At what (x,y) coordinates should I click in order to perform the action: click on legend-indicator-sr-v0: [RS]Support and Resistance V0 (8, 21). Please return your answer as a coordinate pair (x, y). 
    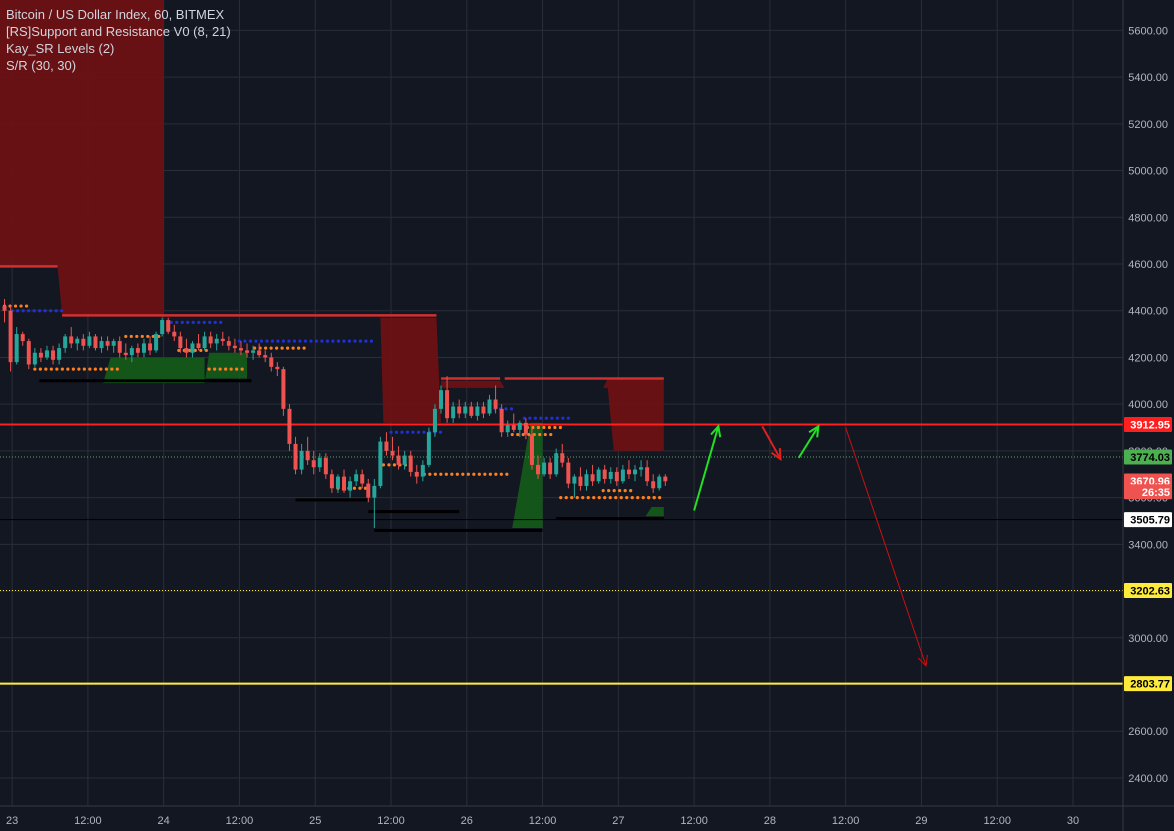
    Looking at the image, I should click on (118, 31).